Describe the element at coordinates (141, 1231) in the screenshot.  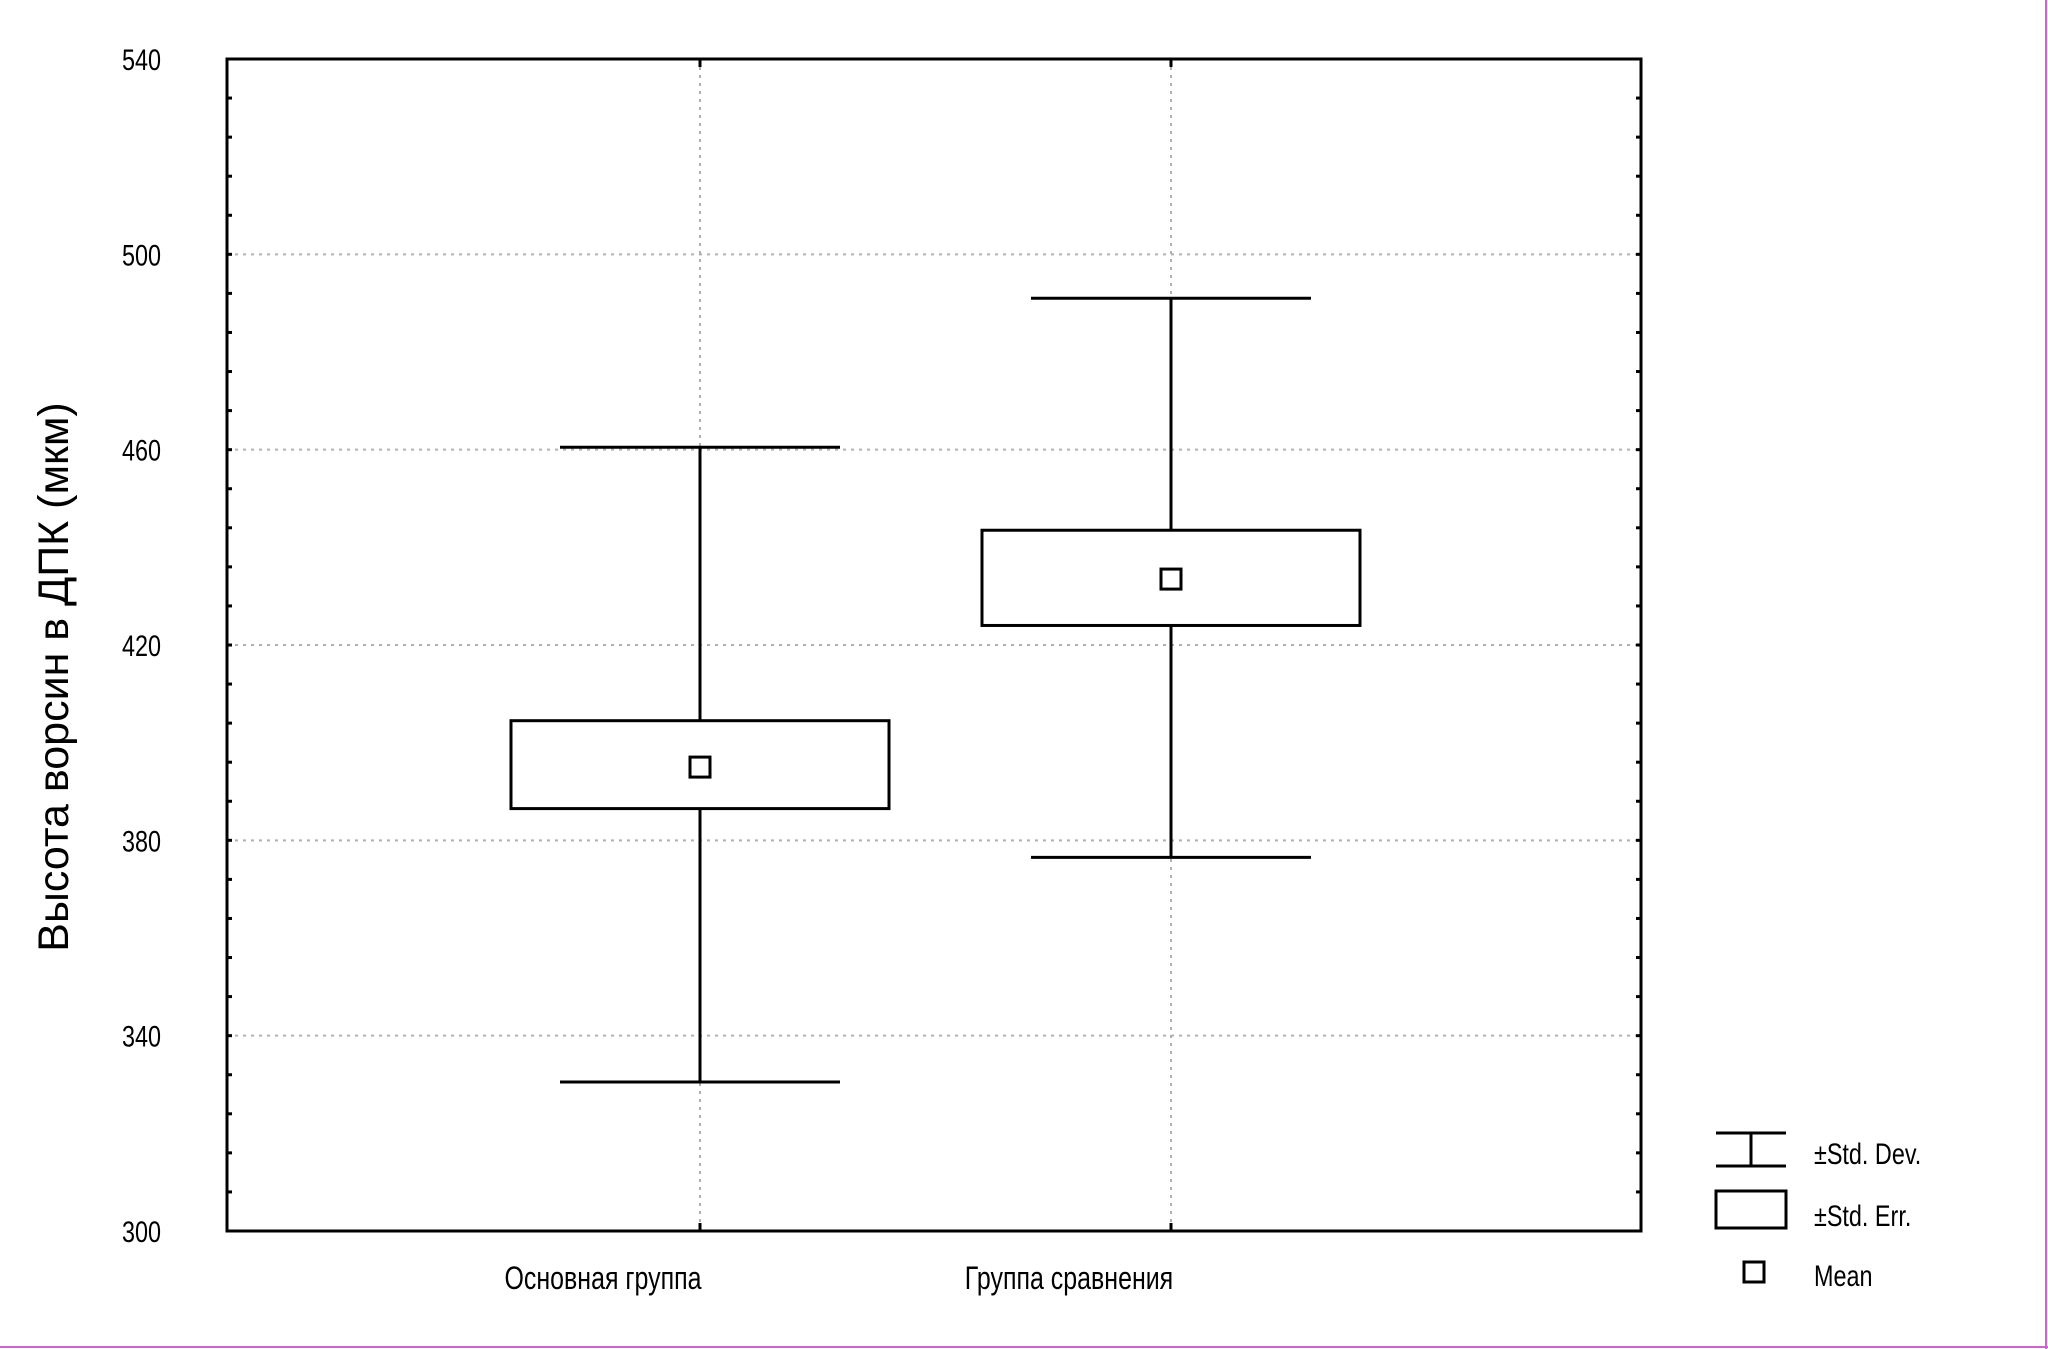
I see `y-tick-label: 300` at that location.